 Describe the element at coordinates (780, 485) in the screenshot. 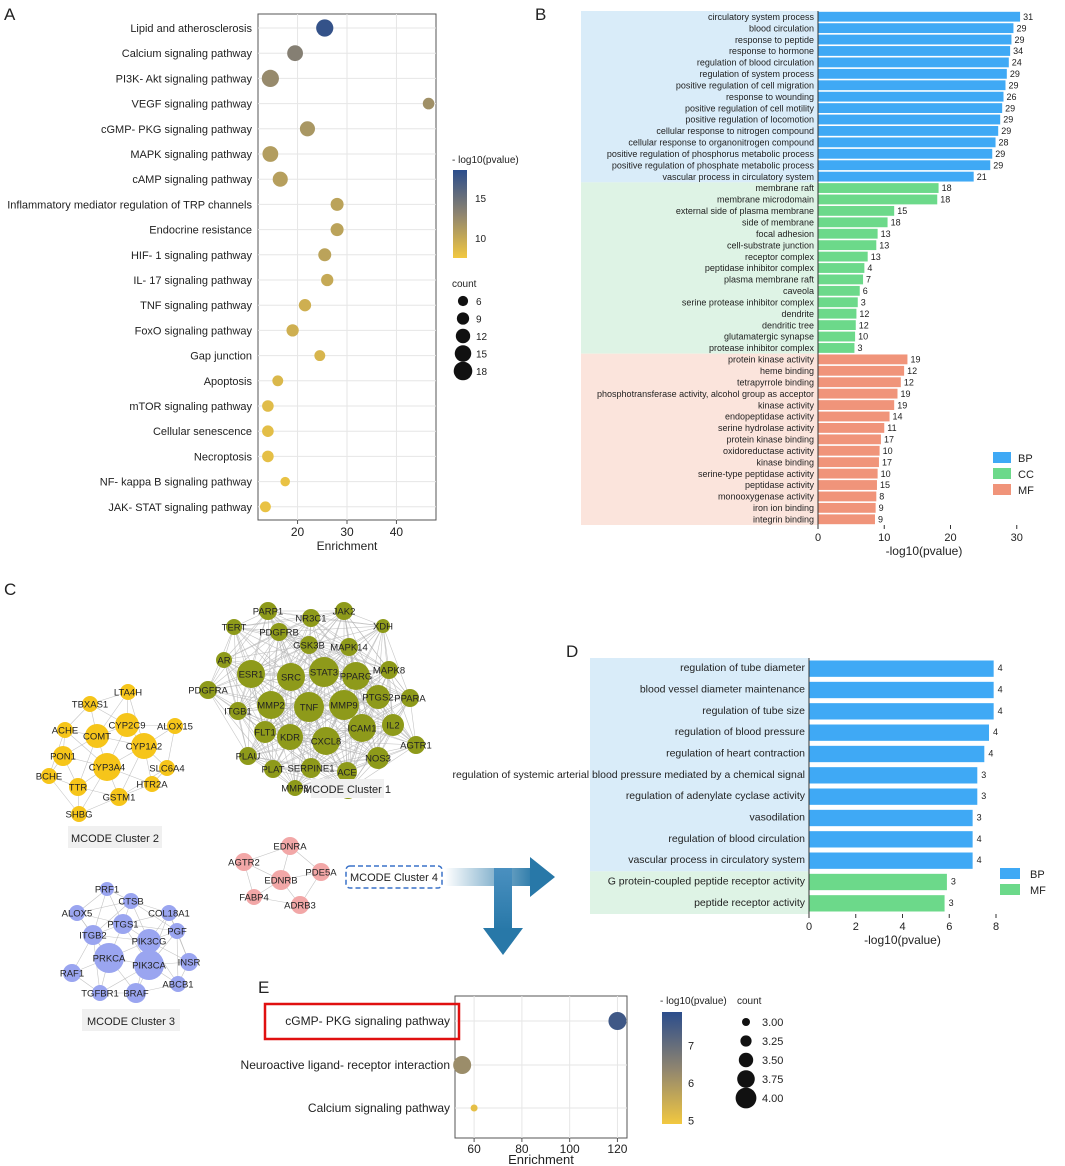

I see `y-tick-label: peptidase activity` at that location.